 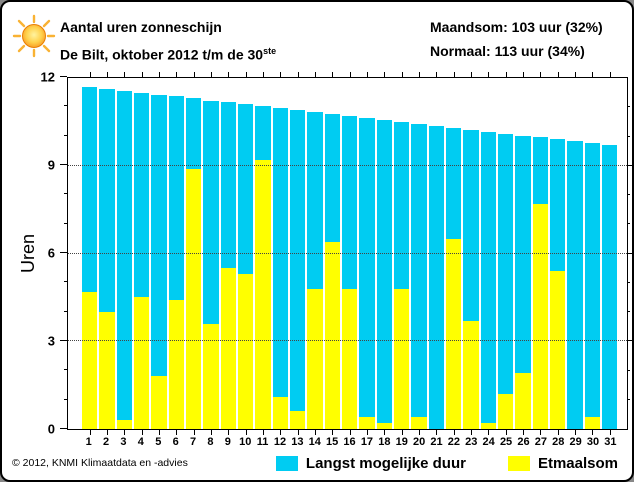 I want to click on x-tick-label: 31, so click(x=610, y=442).